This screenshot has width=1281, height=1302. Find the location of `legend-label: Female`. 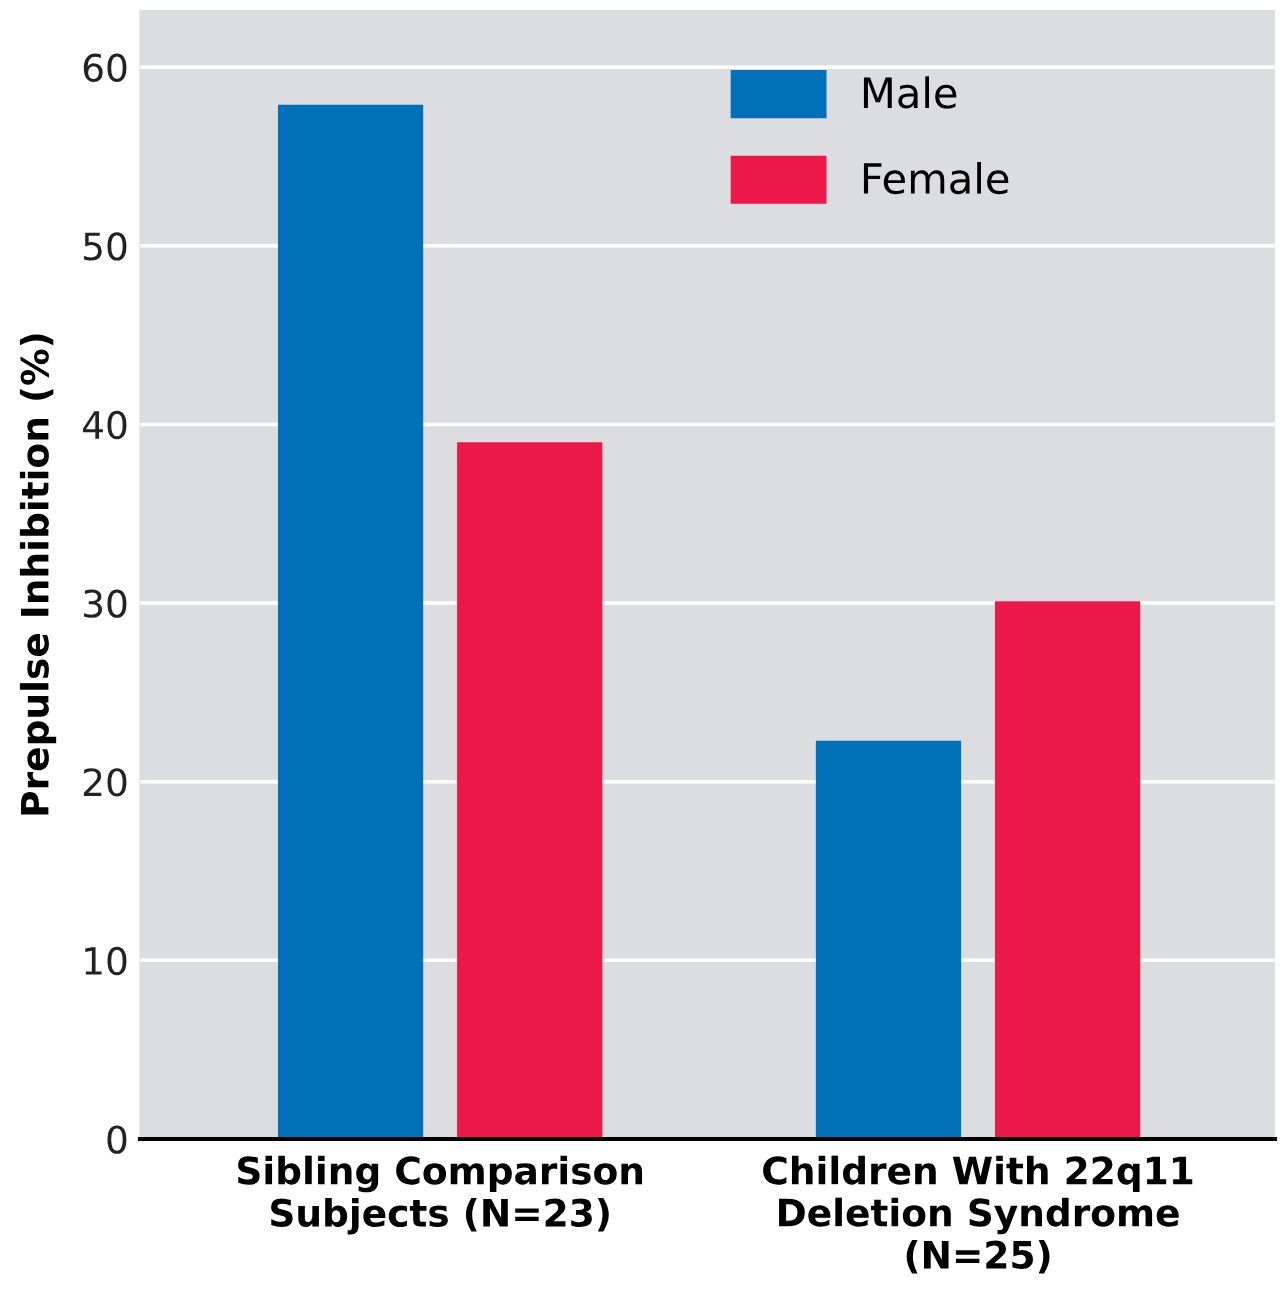

legend-label: Female is located at coordinates (936, 178).